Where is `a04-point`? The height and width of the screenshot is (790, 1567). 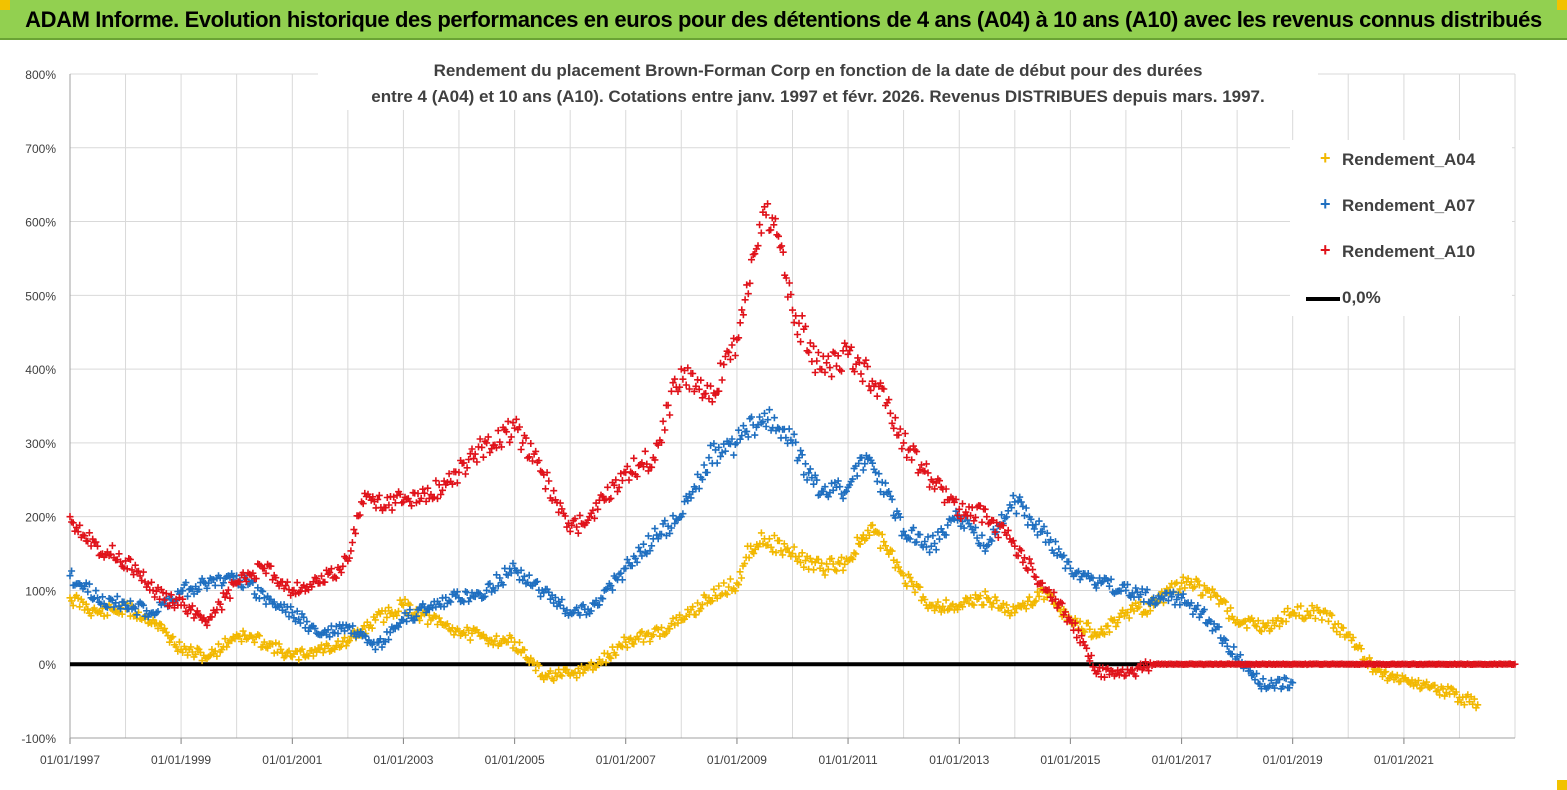
a04-point is located at coordinates (264, 642).